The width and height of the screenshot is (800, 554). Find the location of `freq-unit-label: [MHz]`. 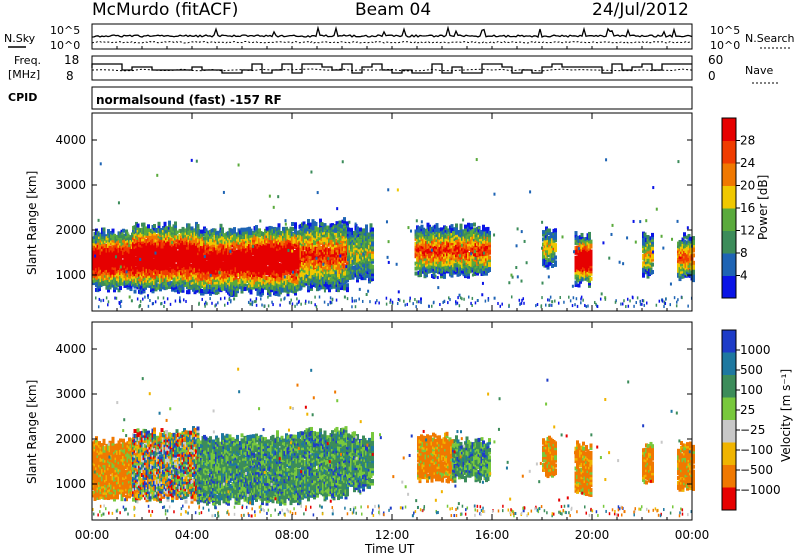

freq-unit-label: [MHz] is located at coordinates (24, 74).